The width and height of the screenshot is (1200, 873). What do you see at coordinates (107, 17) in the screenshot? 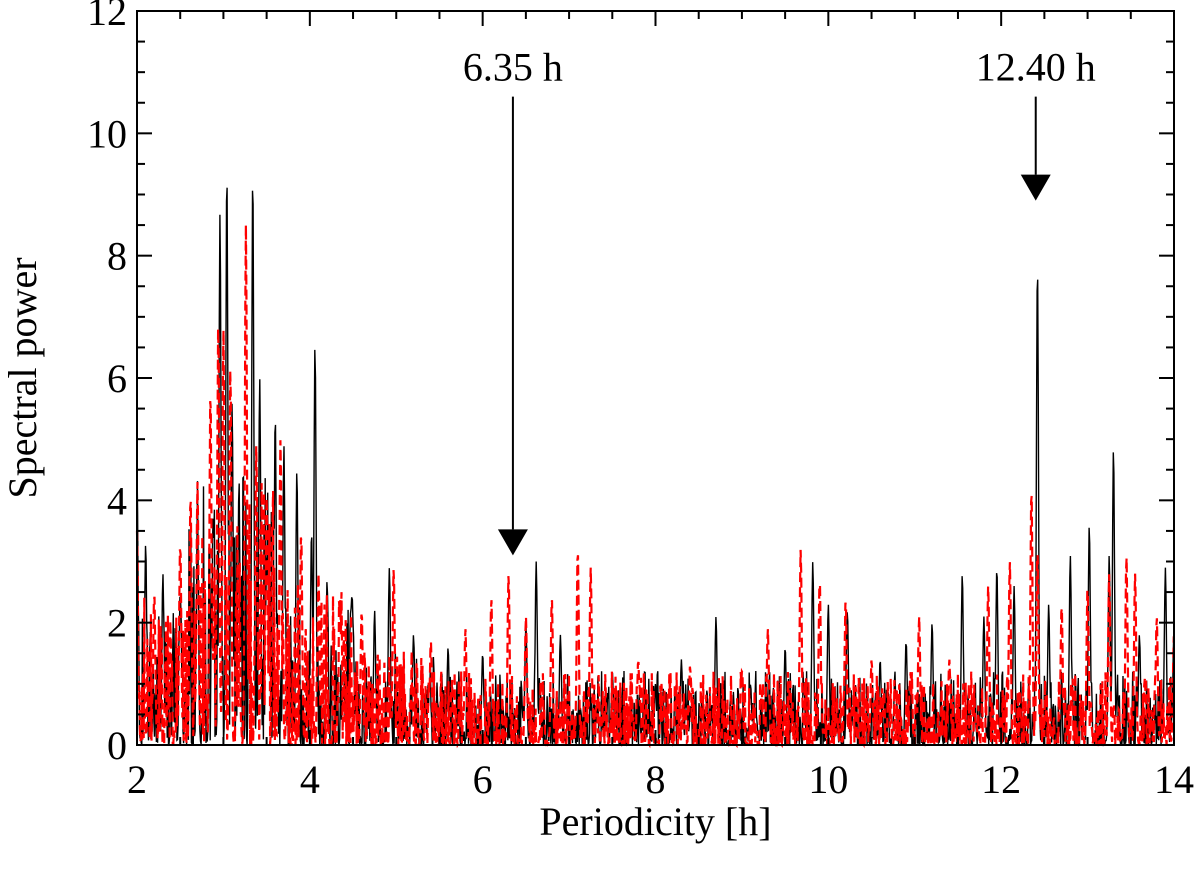
I see `y-tick-label: 12` at bounding box center [107, 17].